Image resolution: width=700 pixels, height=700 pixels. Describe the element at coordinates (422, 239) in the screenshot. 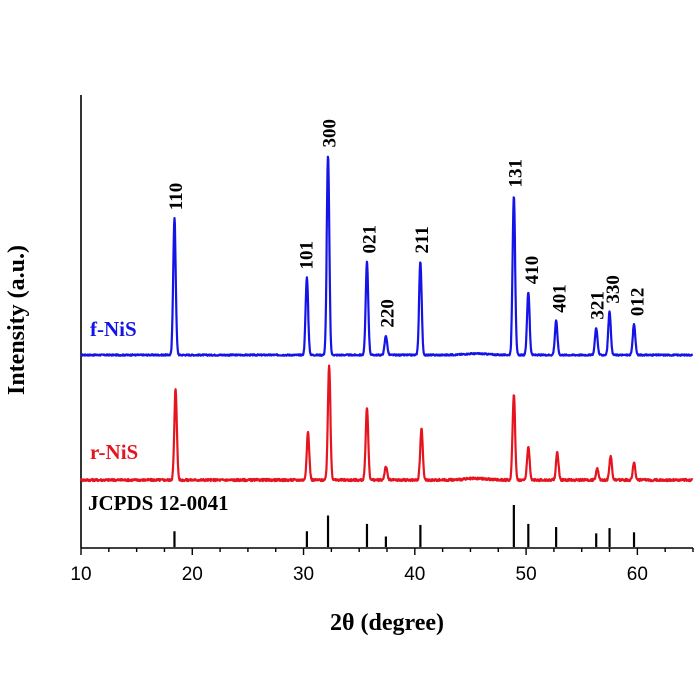

I see `peak-label: 211` at that location.